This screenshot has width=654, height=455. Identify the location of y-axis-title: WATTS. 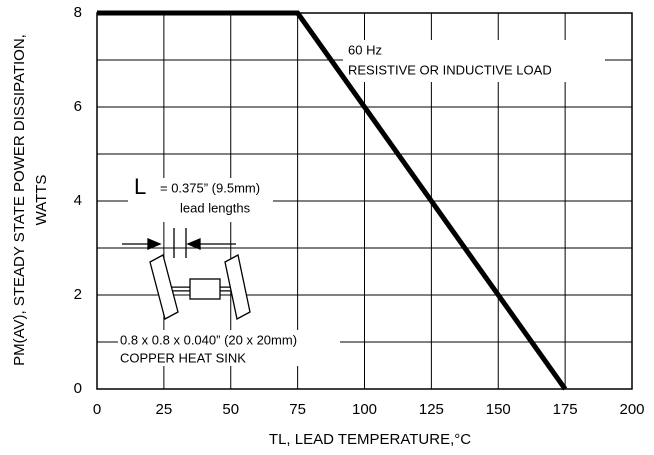
(41, 200).